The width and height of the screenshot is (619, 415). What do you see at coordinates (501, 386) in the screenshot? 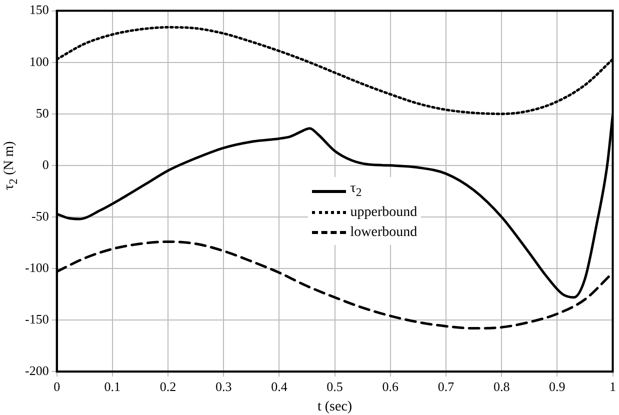
I see `x-tick-label: 0.8` at bounding box center [501, 386].